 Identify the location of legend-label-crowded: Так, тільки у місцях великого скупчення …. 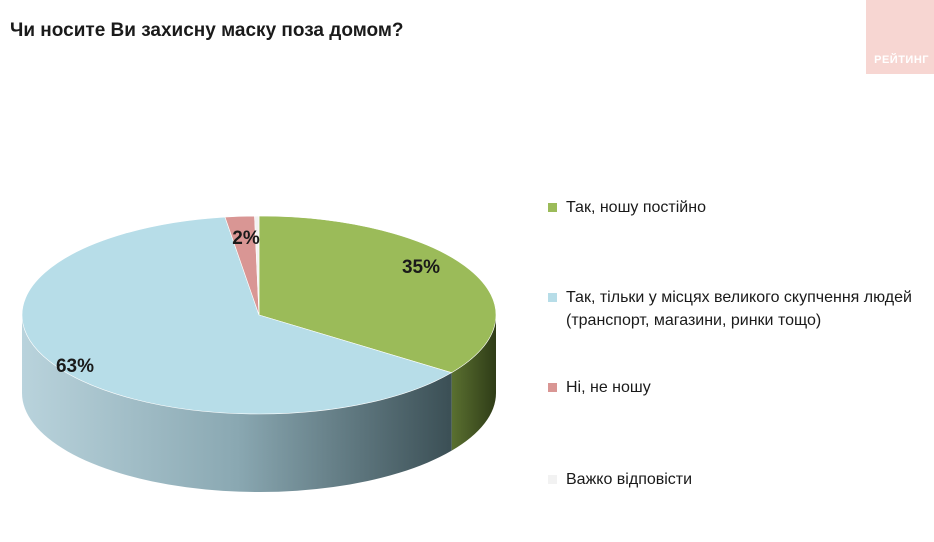
(739, 309).